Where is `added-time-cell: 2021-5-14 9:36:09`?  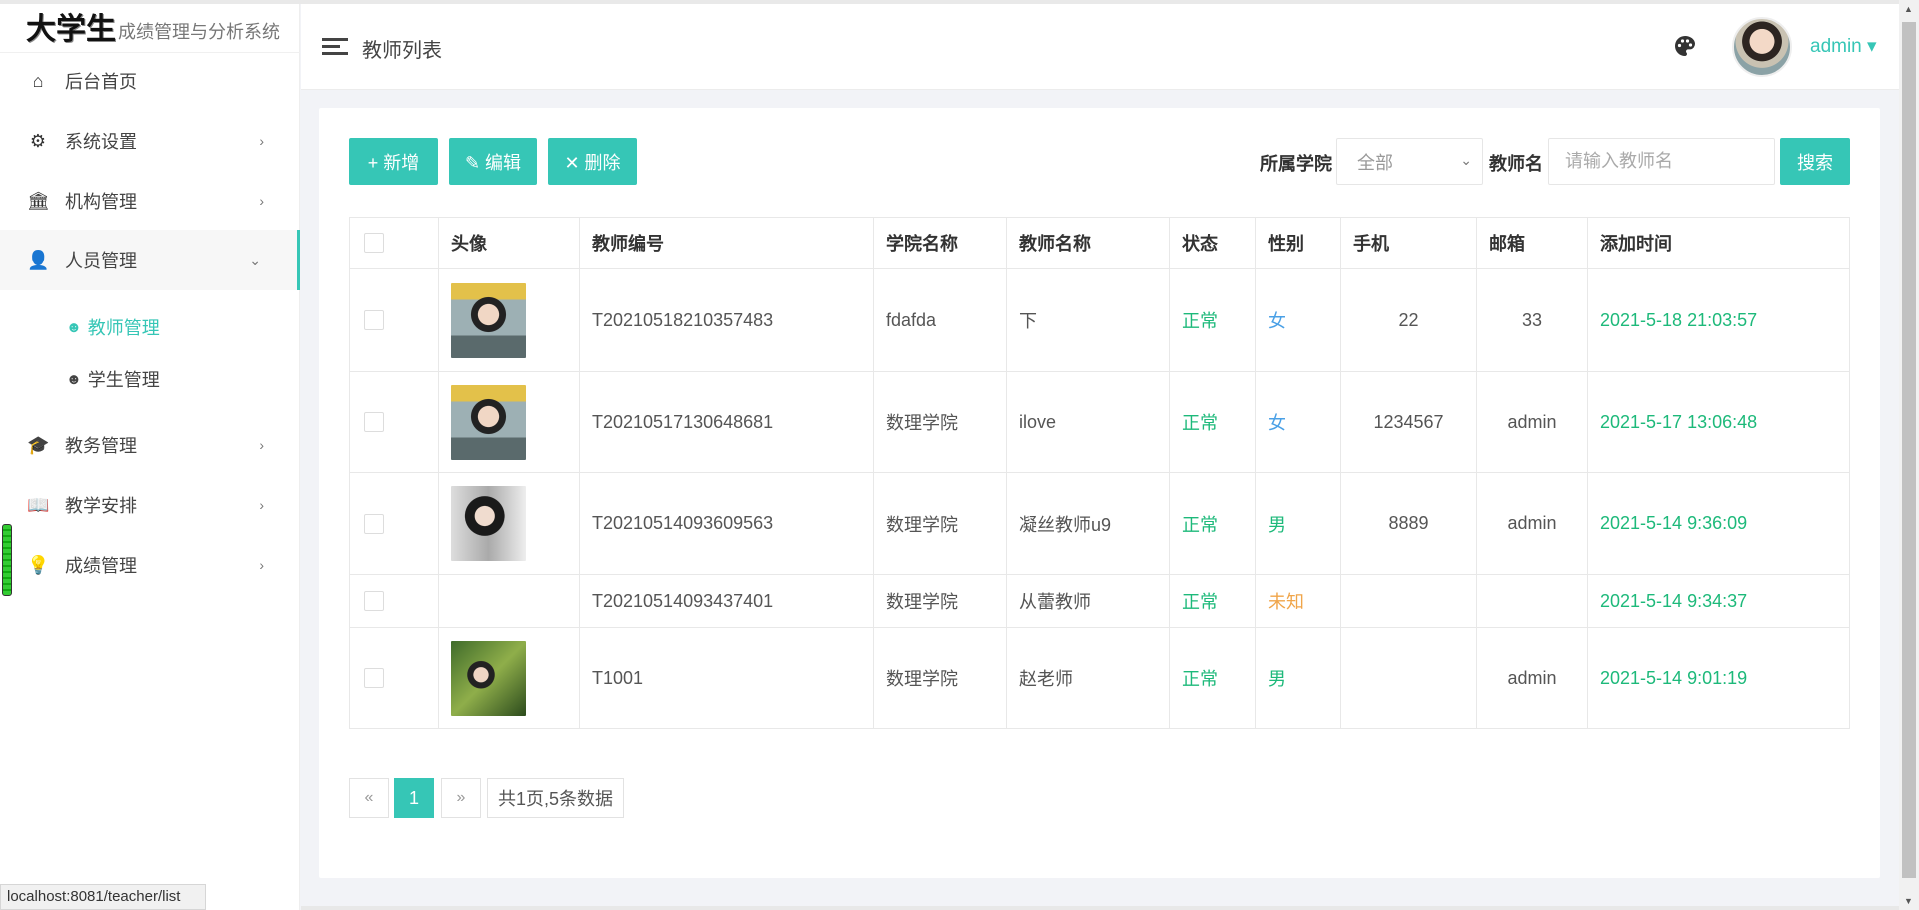
added-time-cell: 2021-5-14 9:36:09 is located at coordinates (1718, 523).